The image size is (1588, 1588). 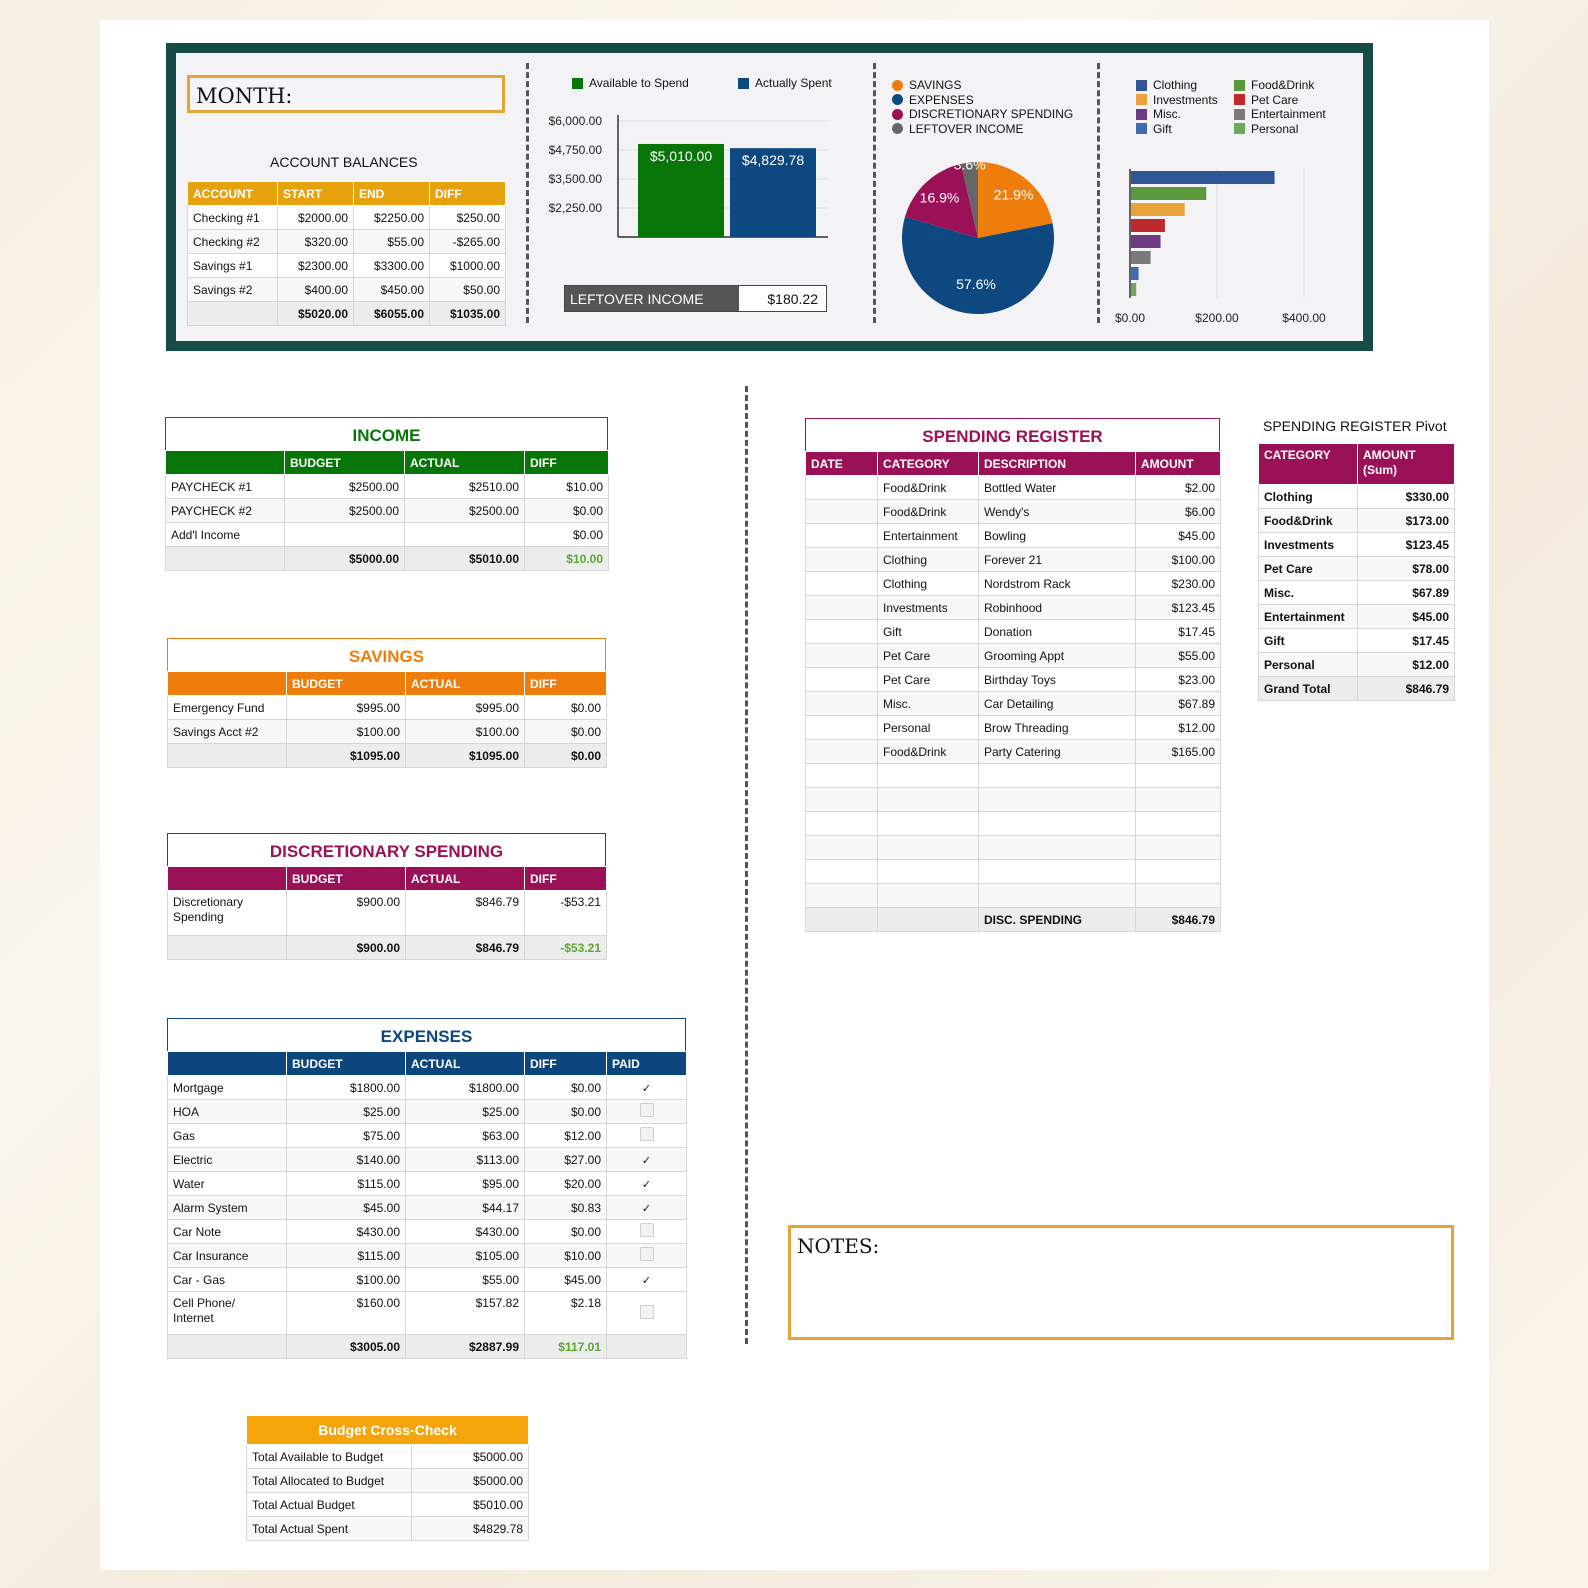 I want to click on table-cell: $430.00, so click(x=346, y=1231).